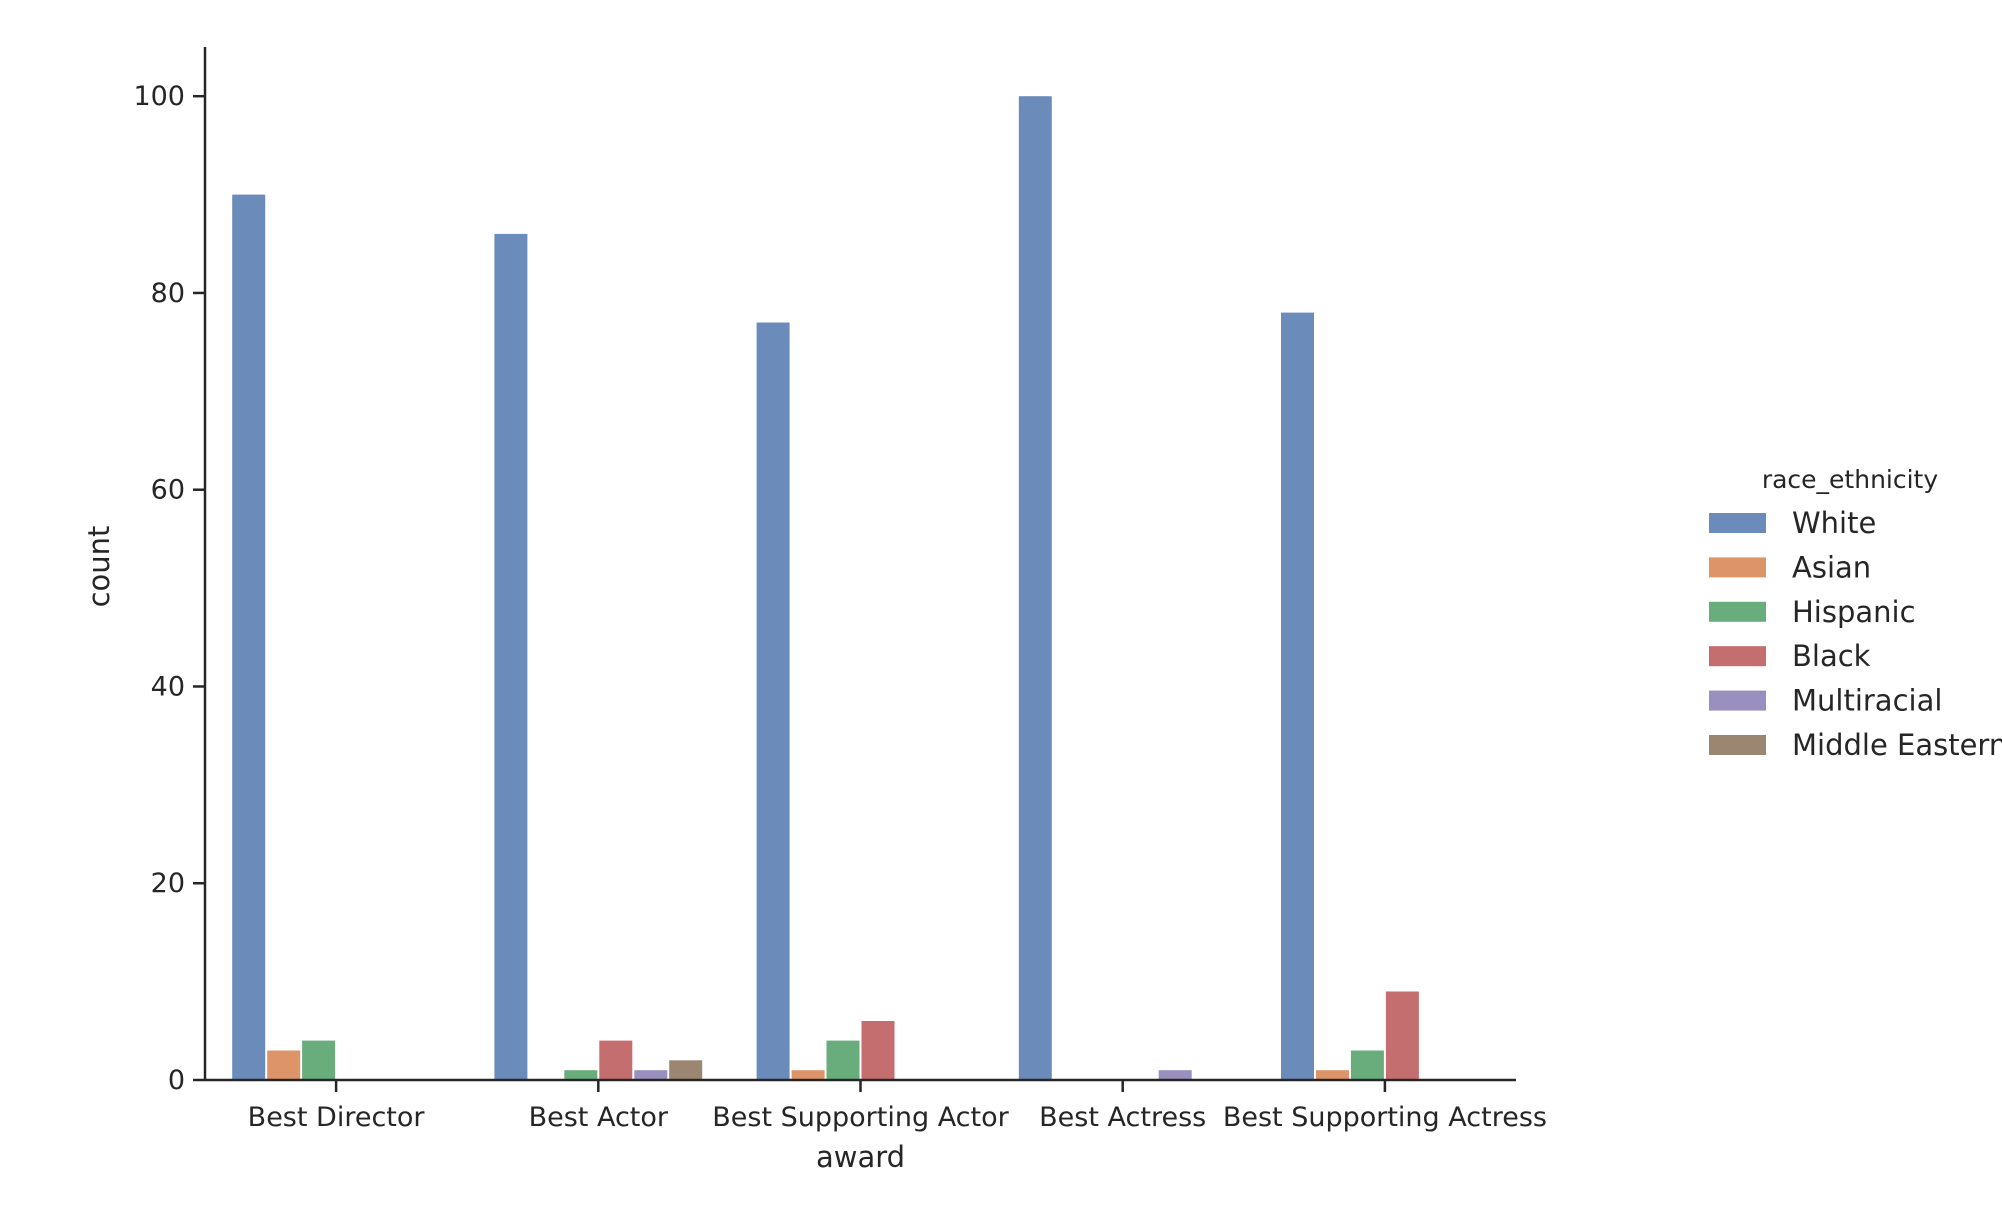  Describe the element at coordinates (1850, 479) in the screenshot. I see `legend-title: race_ethnicity` at that location.